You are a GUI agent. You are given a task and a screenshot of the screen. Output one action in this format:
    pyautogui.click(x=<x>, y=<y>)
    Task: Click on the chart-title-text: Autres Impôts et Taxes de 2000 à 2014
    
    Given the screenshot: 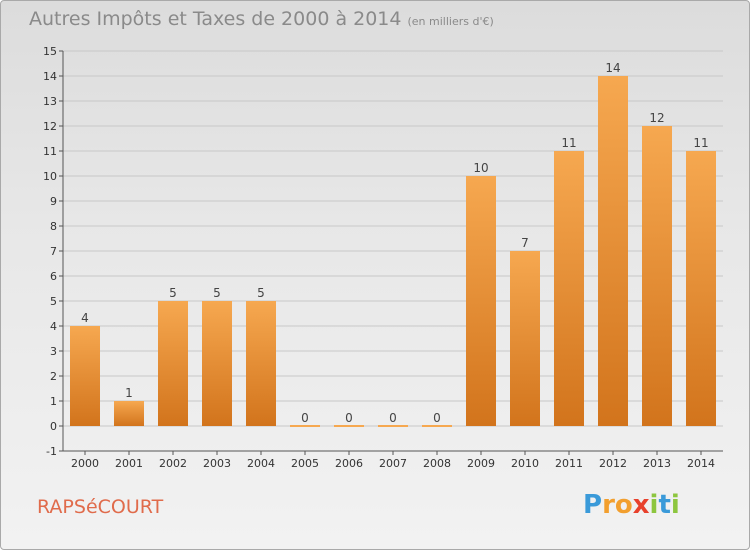 What is the action you would take?
    pyautogui.click(x=215, y=19)
    